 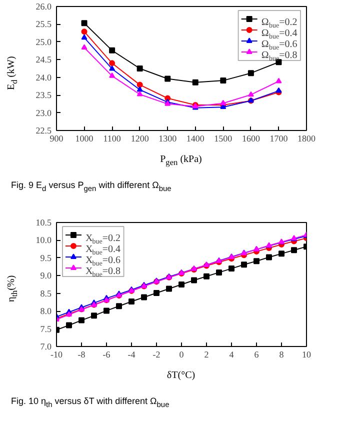 What do you see at coordinates (44, 113) in the screenshot?
I see `y-tick-label: 23.0` at bounding box center [44, 113].